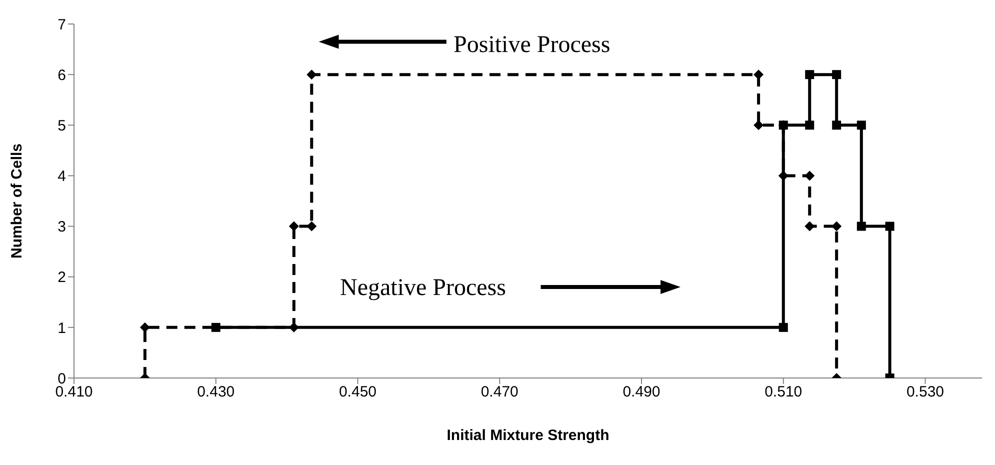  Describe the element at coordinates (62, 227) in the screenshot. I see `y-tick-label: 3` at that location.